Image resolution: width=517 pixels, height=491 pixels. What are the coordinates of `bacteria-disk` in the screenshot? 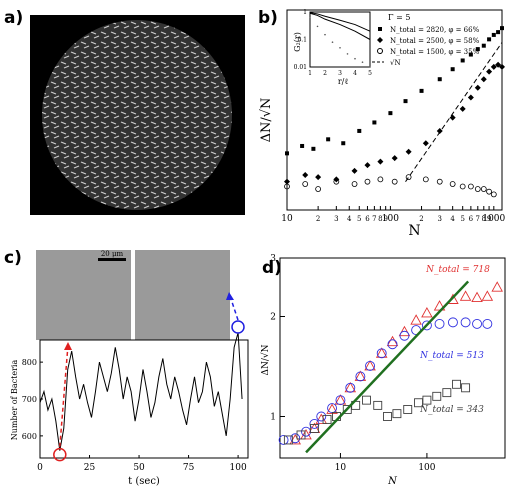 It's located at (137, 115).